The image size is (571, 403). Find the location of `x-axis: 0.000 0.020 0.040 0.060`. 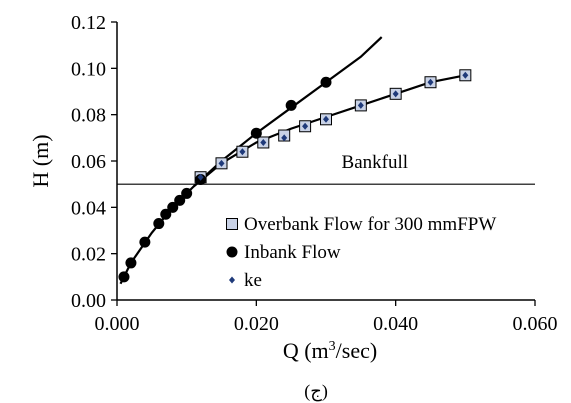

x-axis: 0.000 0.020 0.040 0.060 is located at coordinates (326, 317).